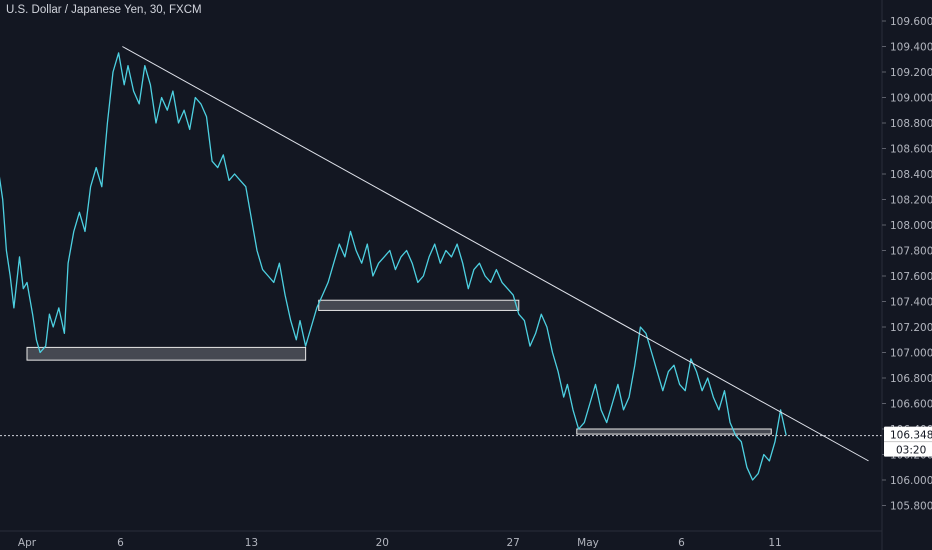 This screenshot has height=550, width=932. What do you see at coordinates (588, 543) in the screenshot?
I see `time-tick-label: May` at bounding box center [588, 543].